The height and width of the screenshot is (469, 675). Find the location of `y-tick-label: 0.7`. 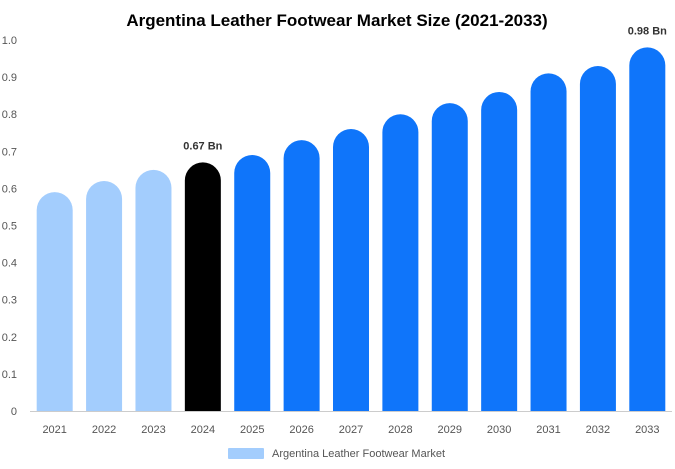

y-tick-label: 0.7 is located at coordinates (9, 152).